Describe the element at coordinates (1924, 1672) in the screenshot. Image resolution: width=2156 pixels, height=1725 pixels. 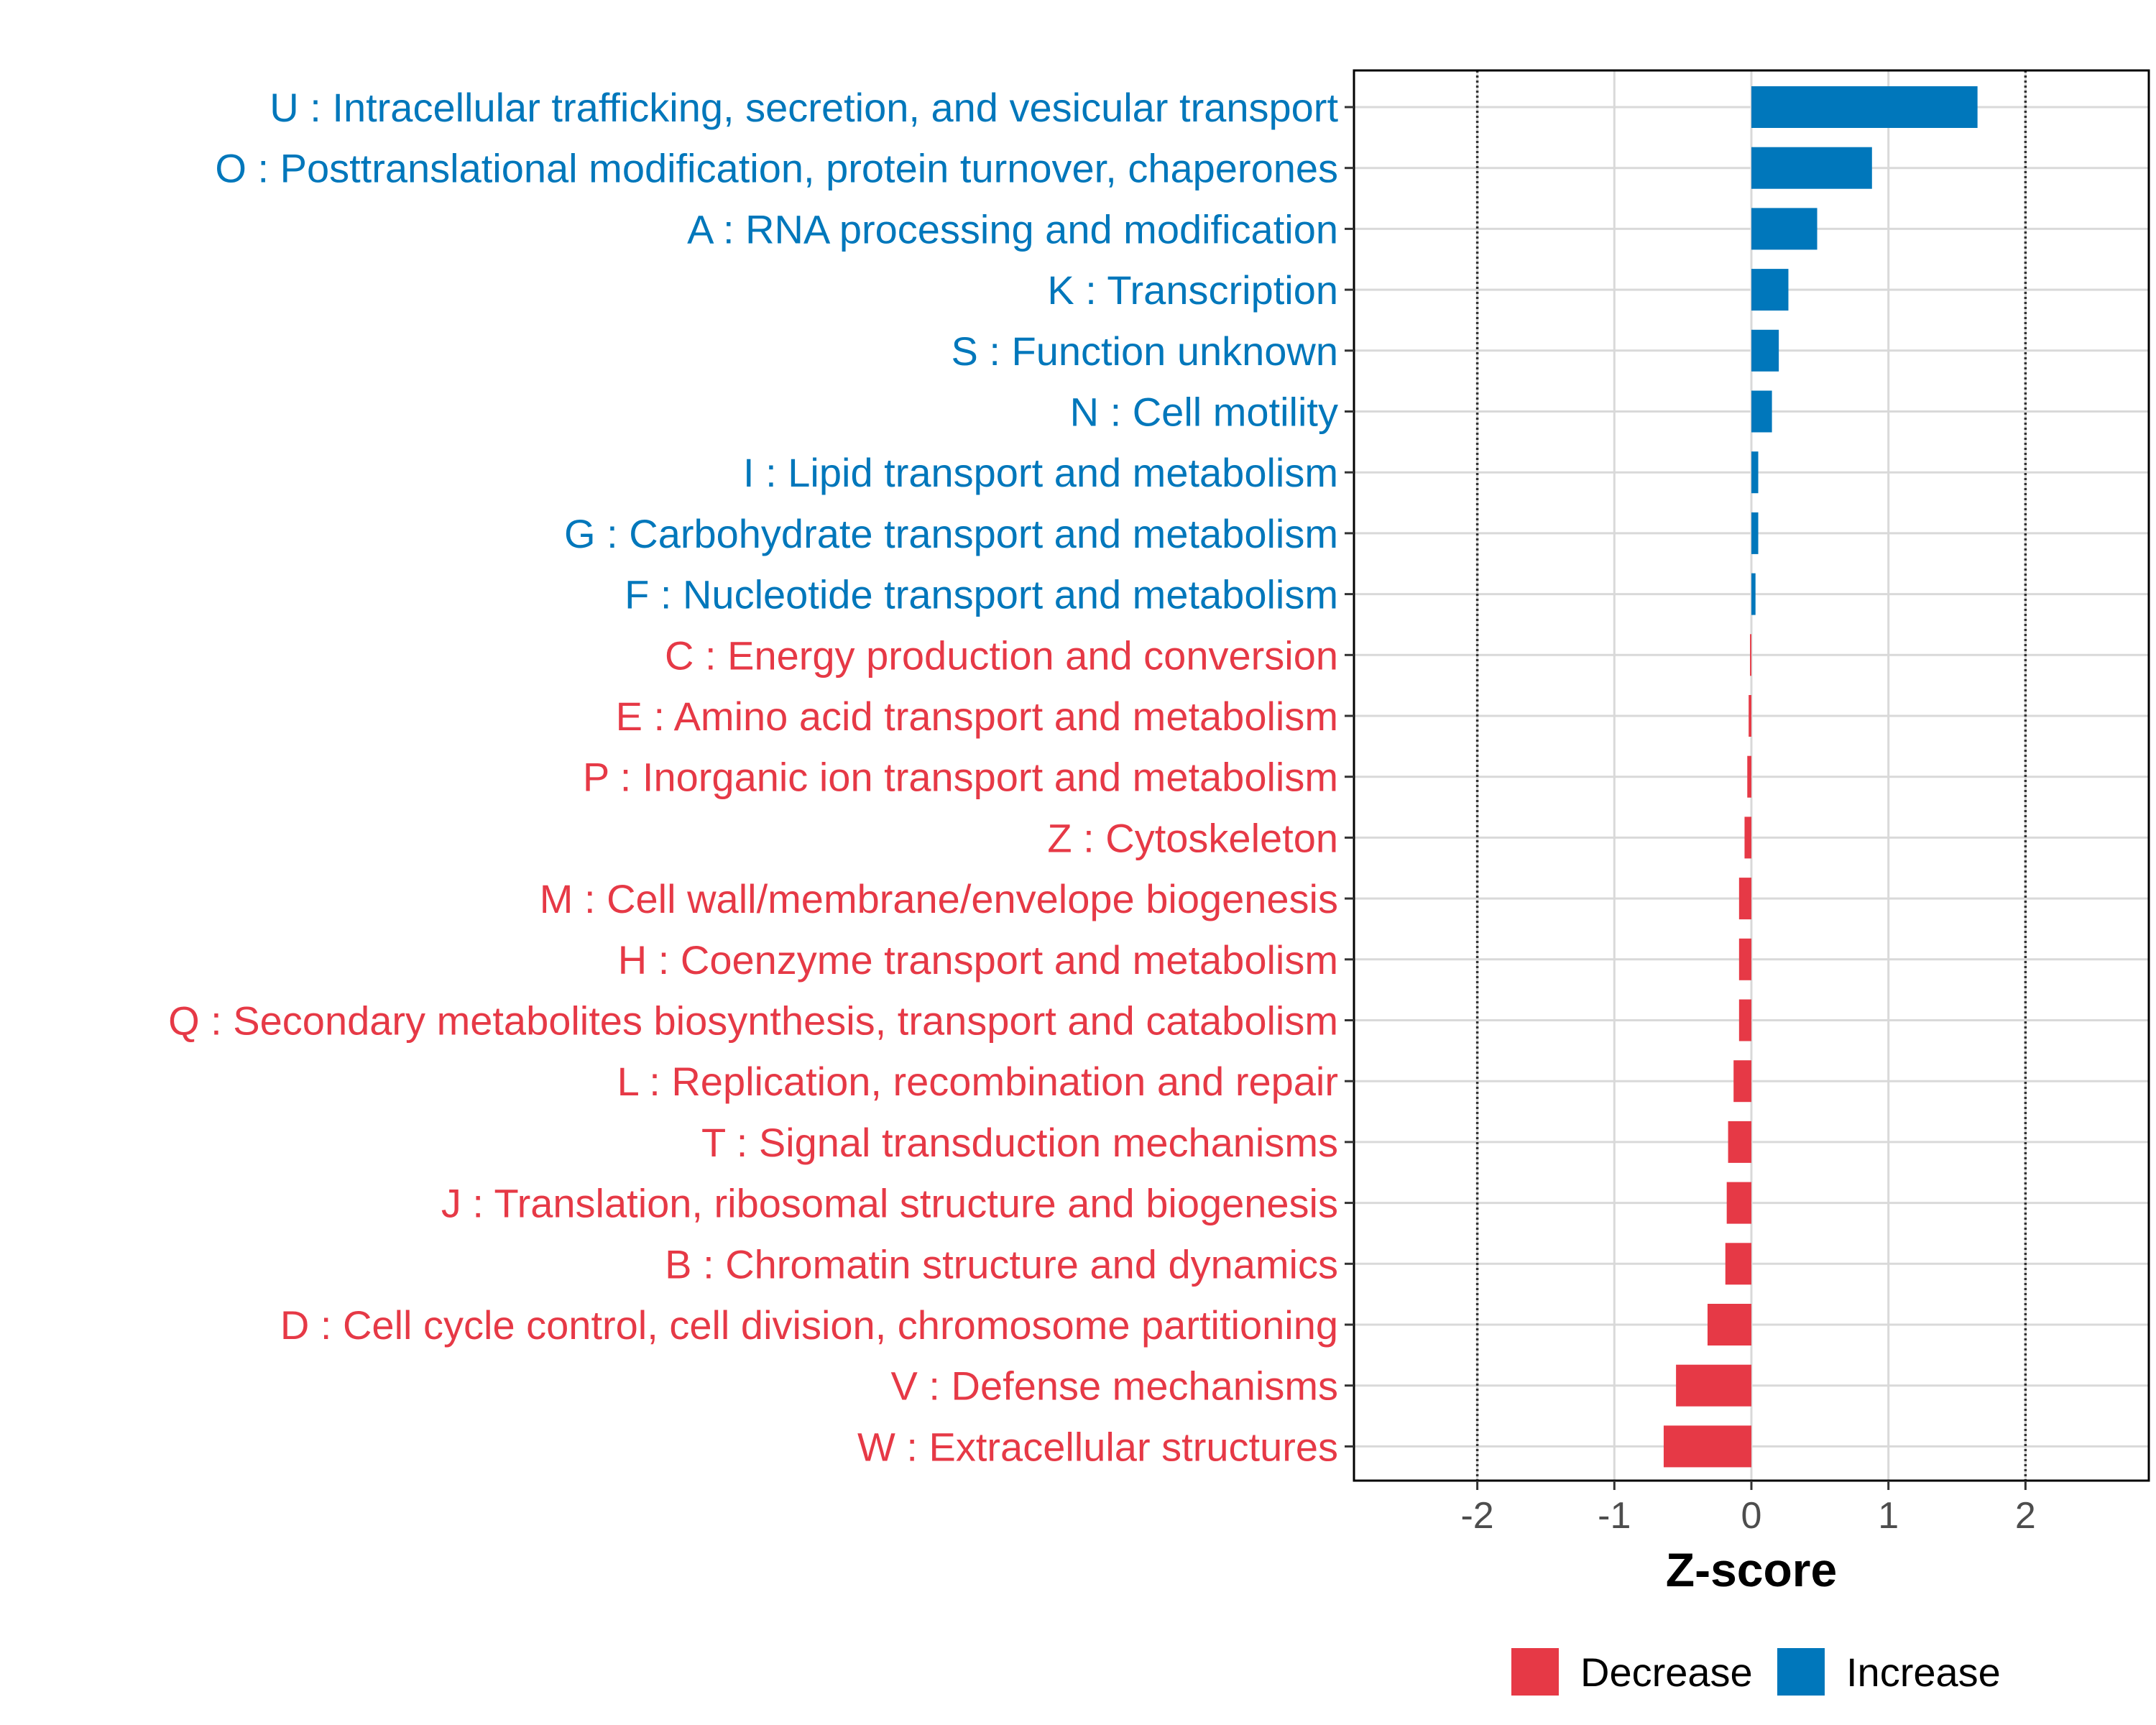
I see `legend-label: Increase` at that location.